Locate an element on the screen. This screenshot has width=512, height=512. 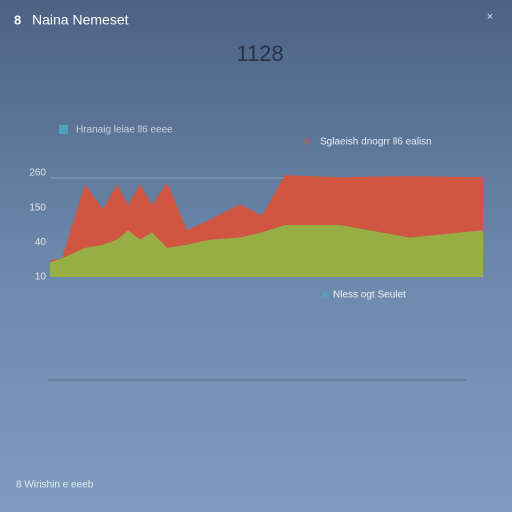
y-axis-label: 40 is located at coordinates (41, 242).